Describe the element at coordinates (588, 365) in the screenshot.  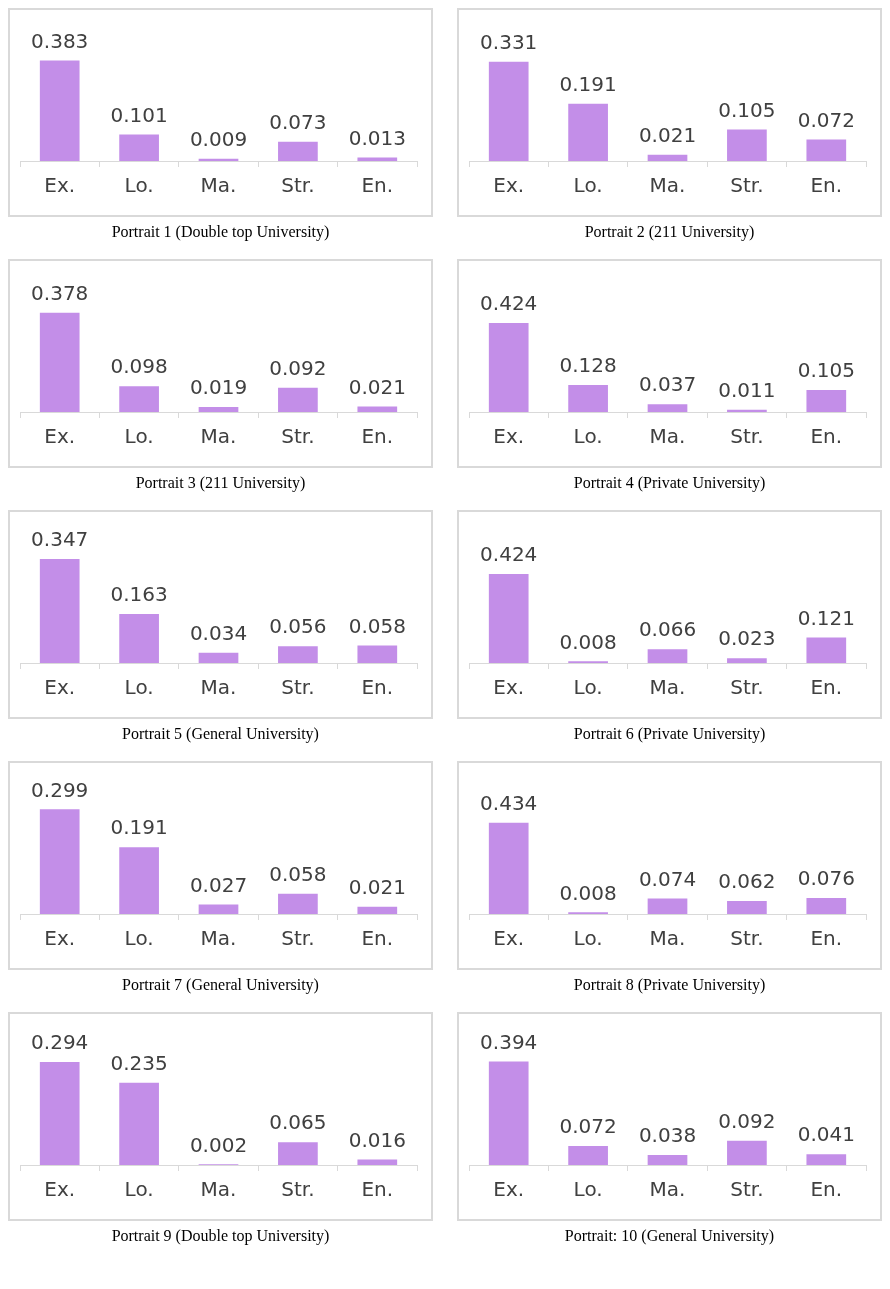
I see `data-label: 0.128` at that location.